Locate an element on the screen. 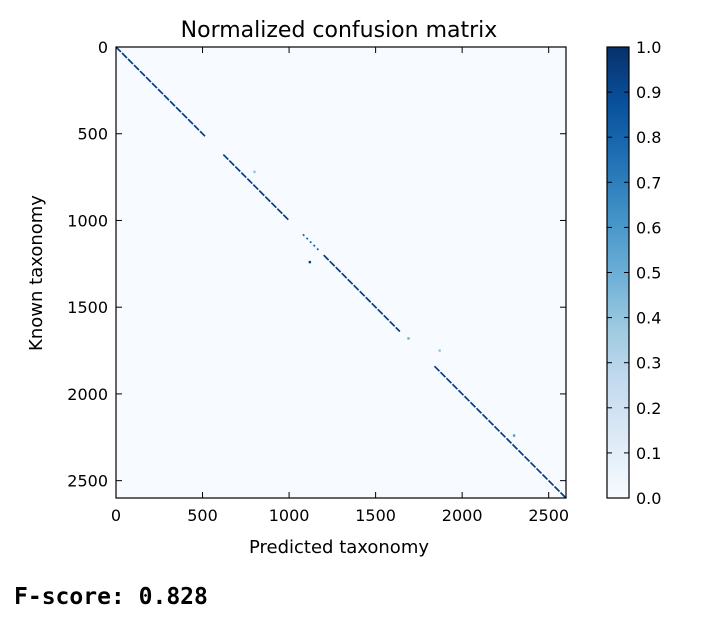 This screenshot has width=718, height=634. y-tick-label: 0 is located at coordinates (103, 47).